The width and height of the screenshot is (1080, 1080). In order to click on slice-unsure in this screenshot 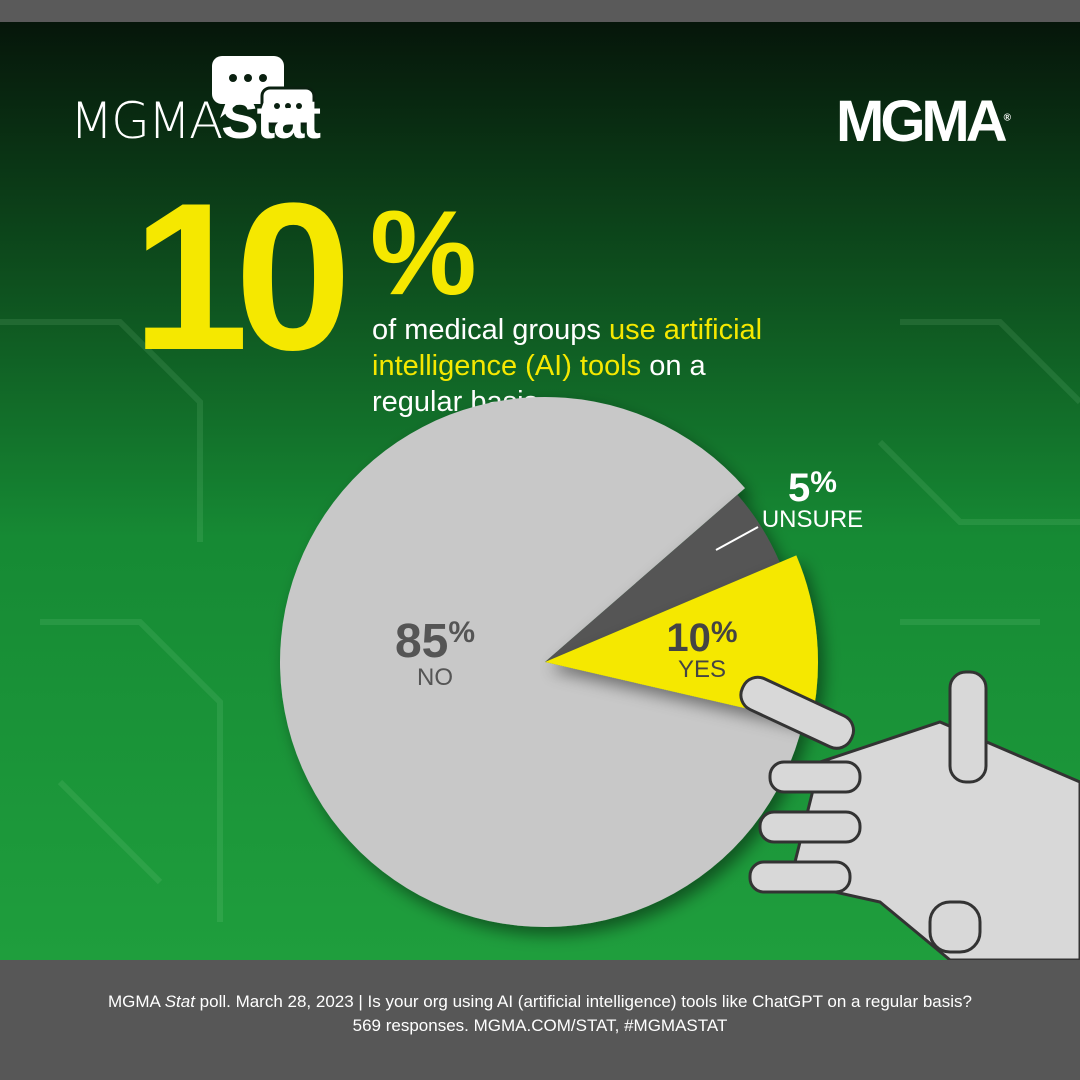, I will do `click(662, 578)`.